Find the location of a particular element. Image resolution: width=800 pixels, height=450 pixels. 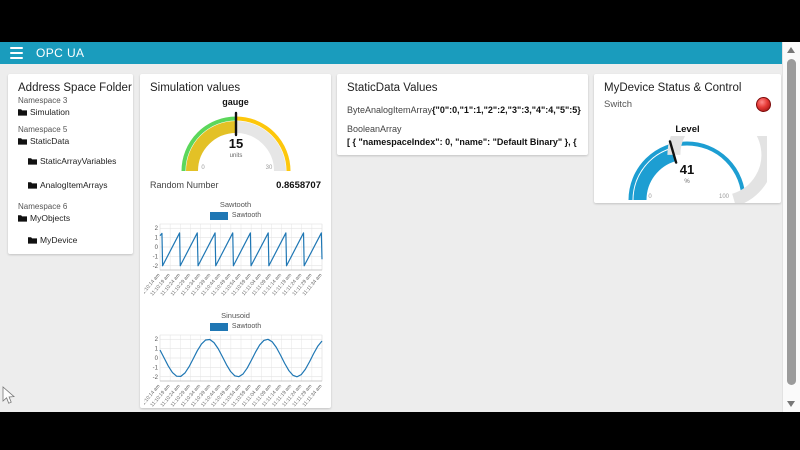

gauge-title: gauge is located at coordinates (235, 102).